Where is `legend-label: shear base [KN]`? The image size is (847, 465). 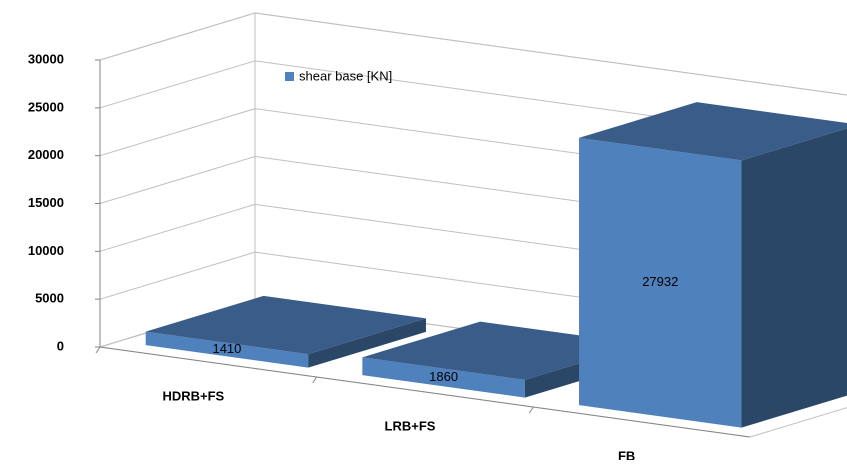 legend-label: shear base [KN] is located at coordinates (345, 75).